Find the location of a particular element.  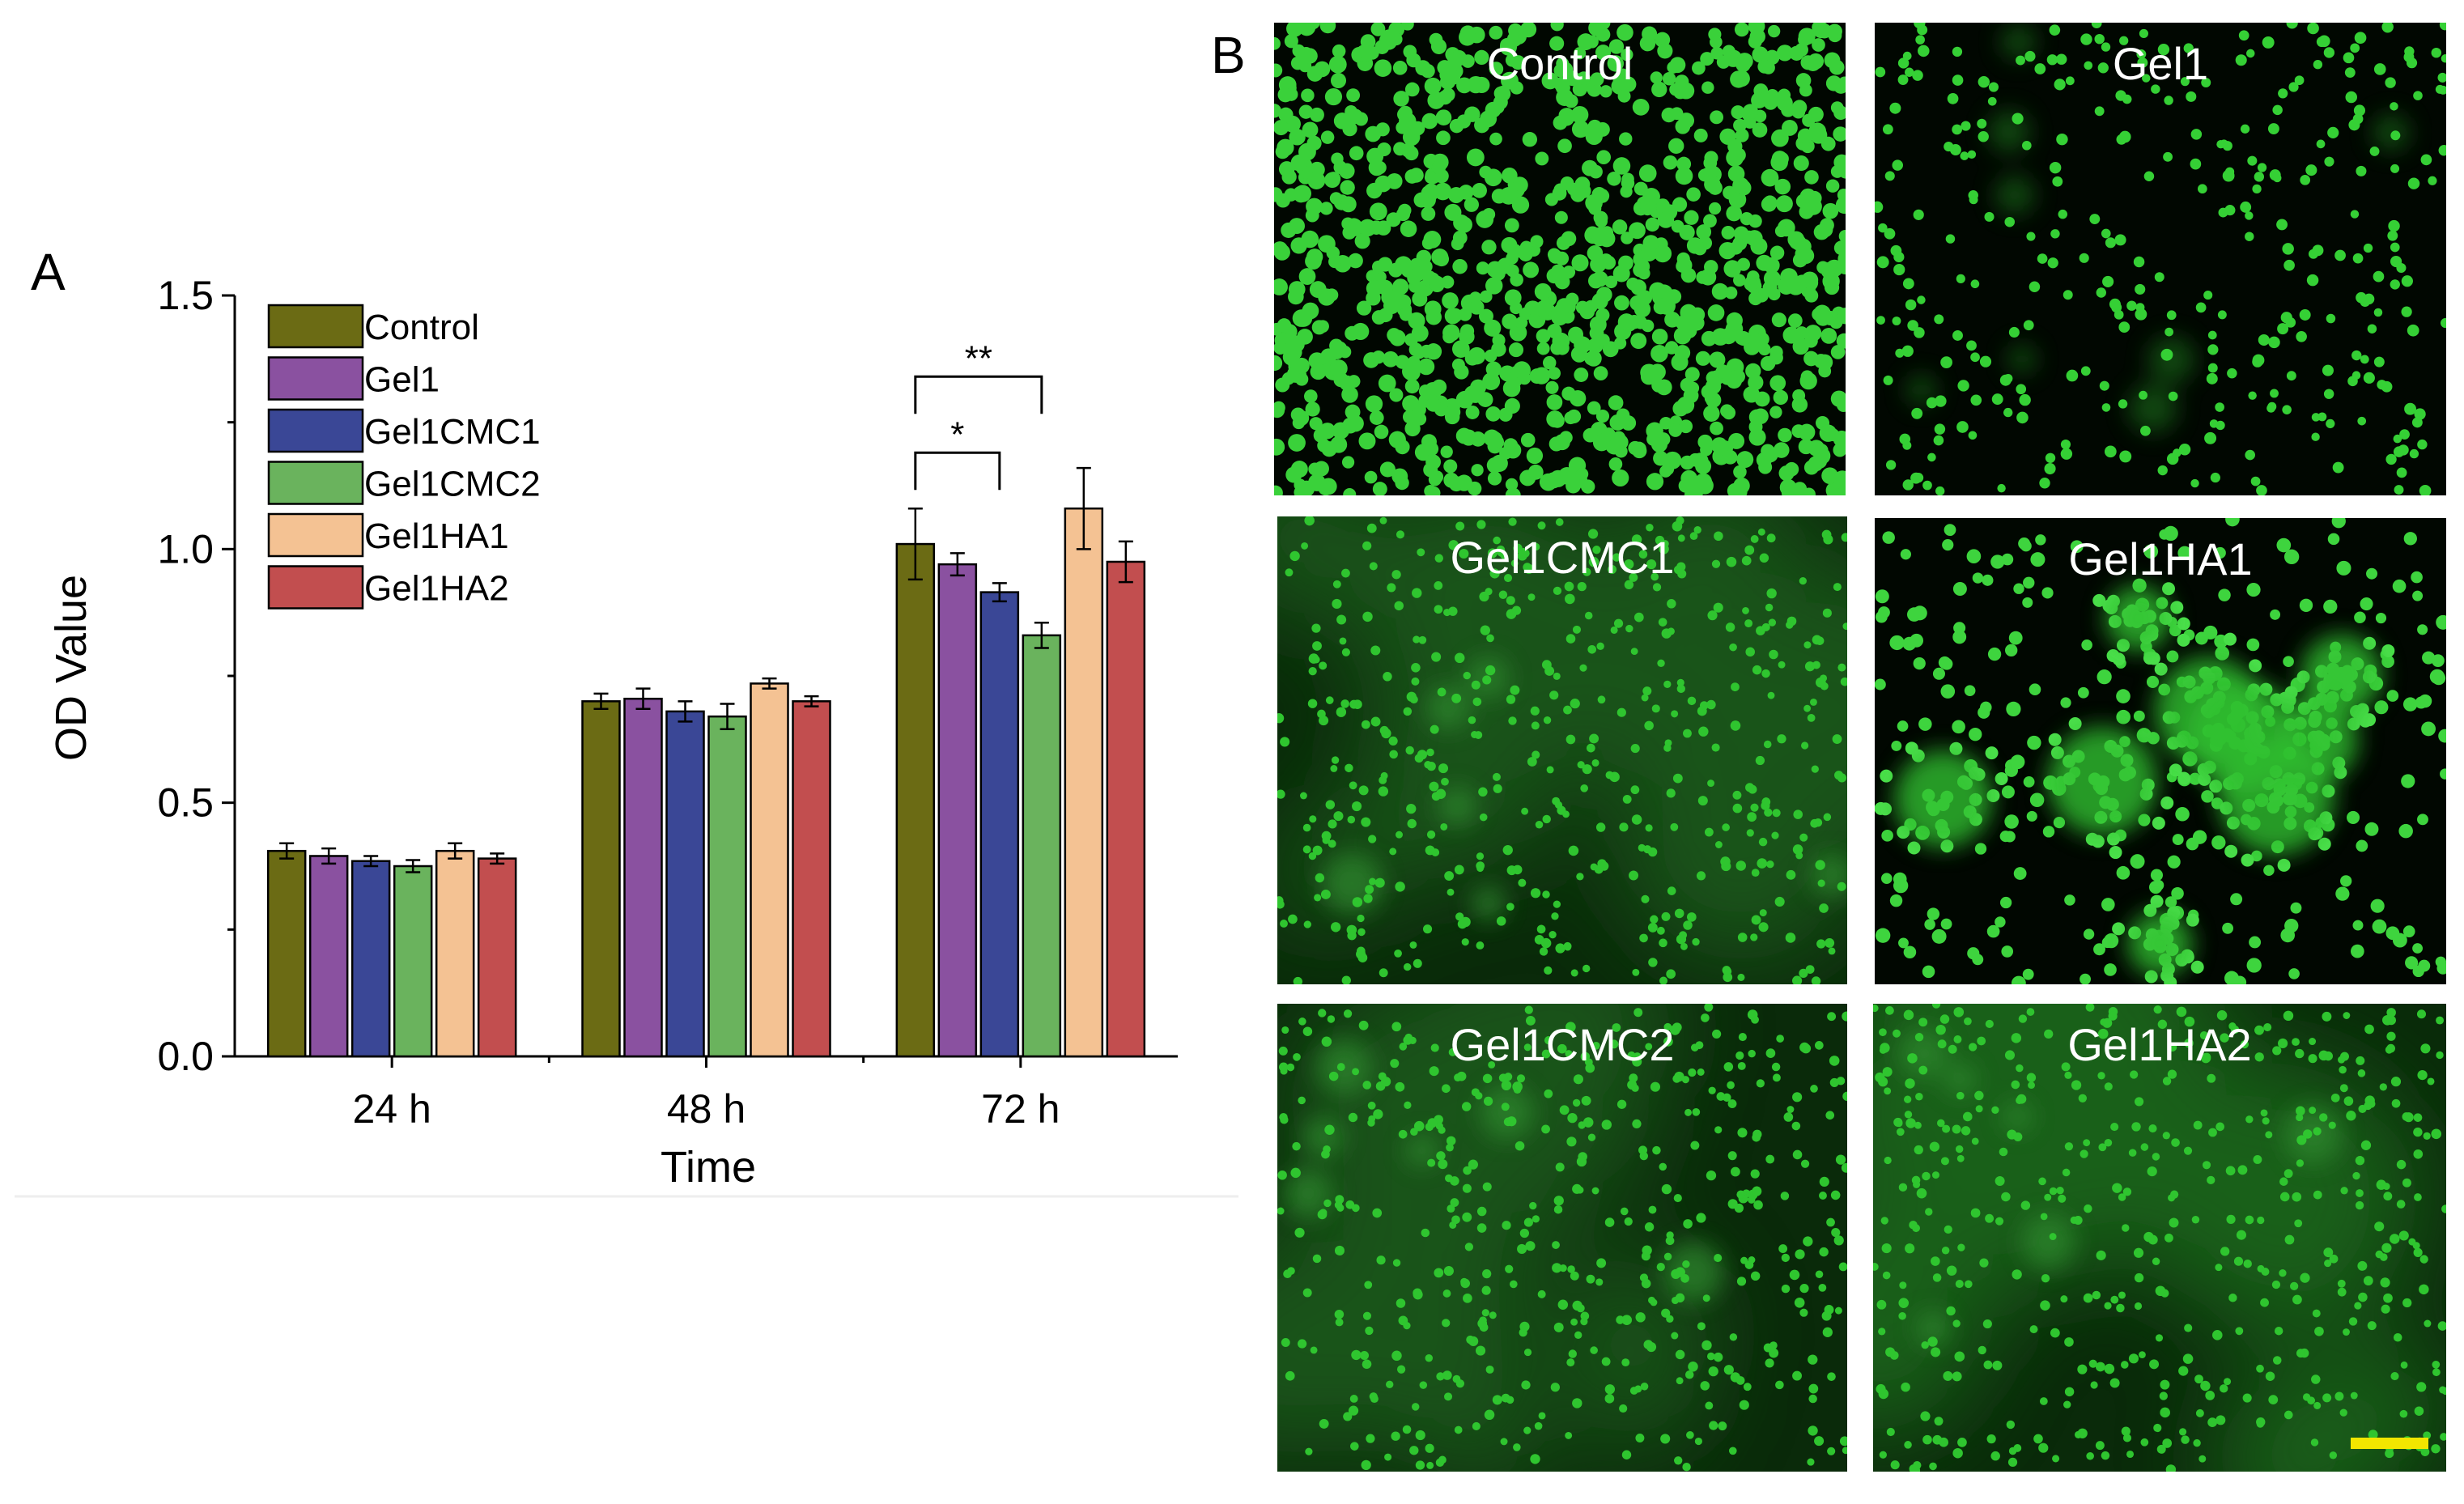

micrograph-gel1cmc1: Gel1CMC1 is located at coordinates (1562, 750).